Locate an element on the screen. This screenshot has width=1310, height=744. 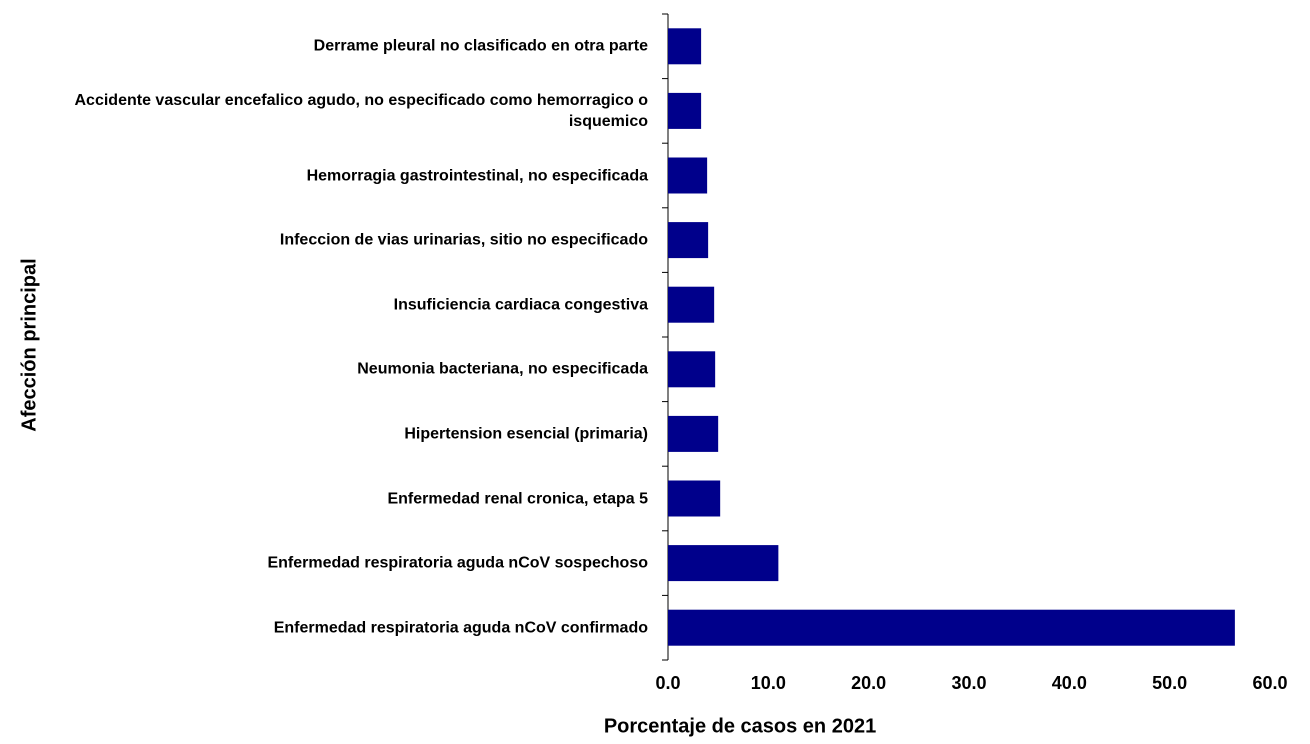
x-tick-label: 30.0 is located at coordinates (968, 683).